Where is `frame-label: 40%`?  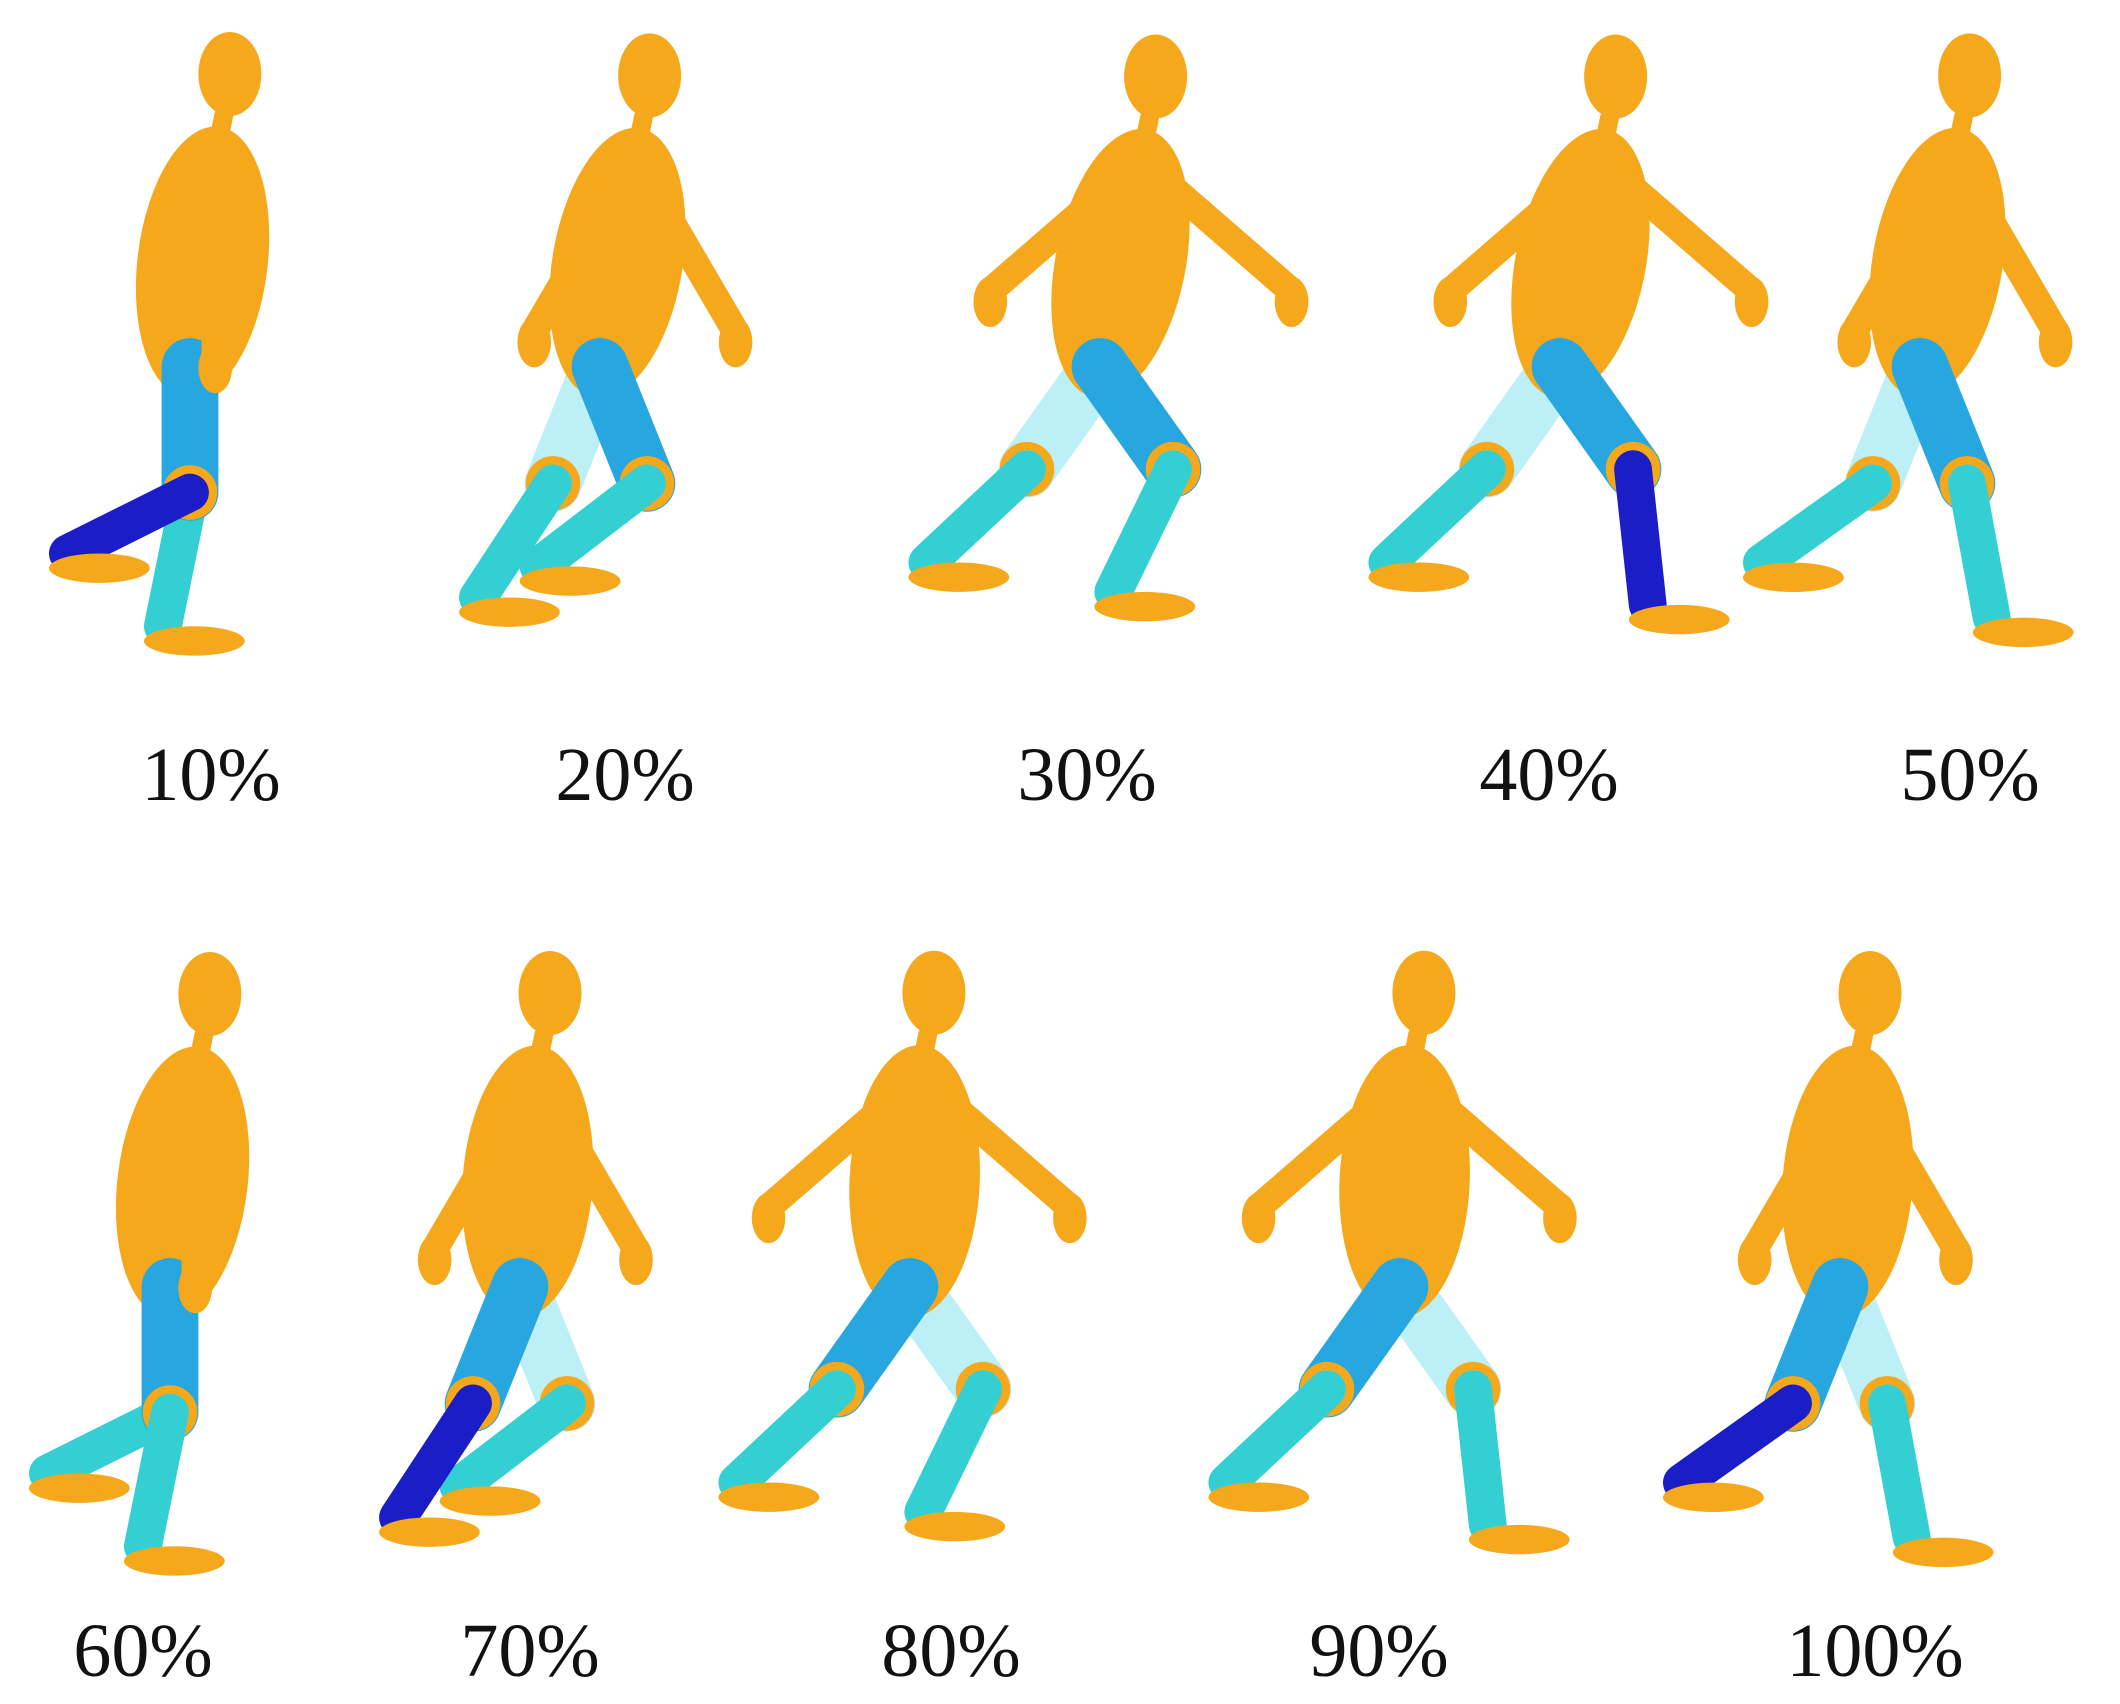 frame-label: 40% is located at coordinates (1548, 775).